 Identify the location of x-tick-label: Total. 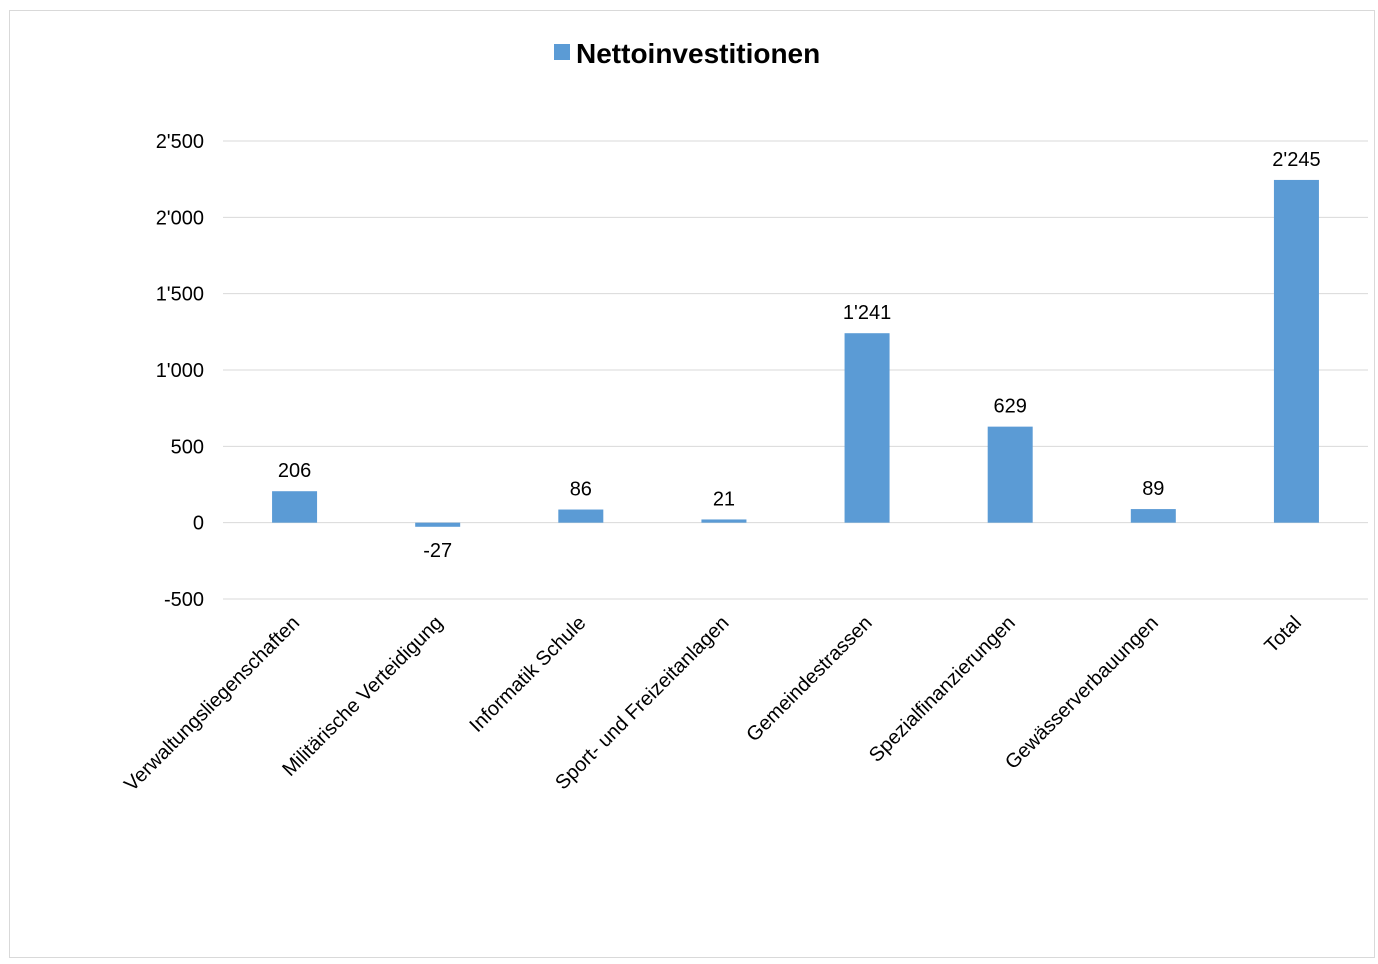
(1283, 634).